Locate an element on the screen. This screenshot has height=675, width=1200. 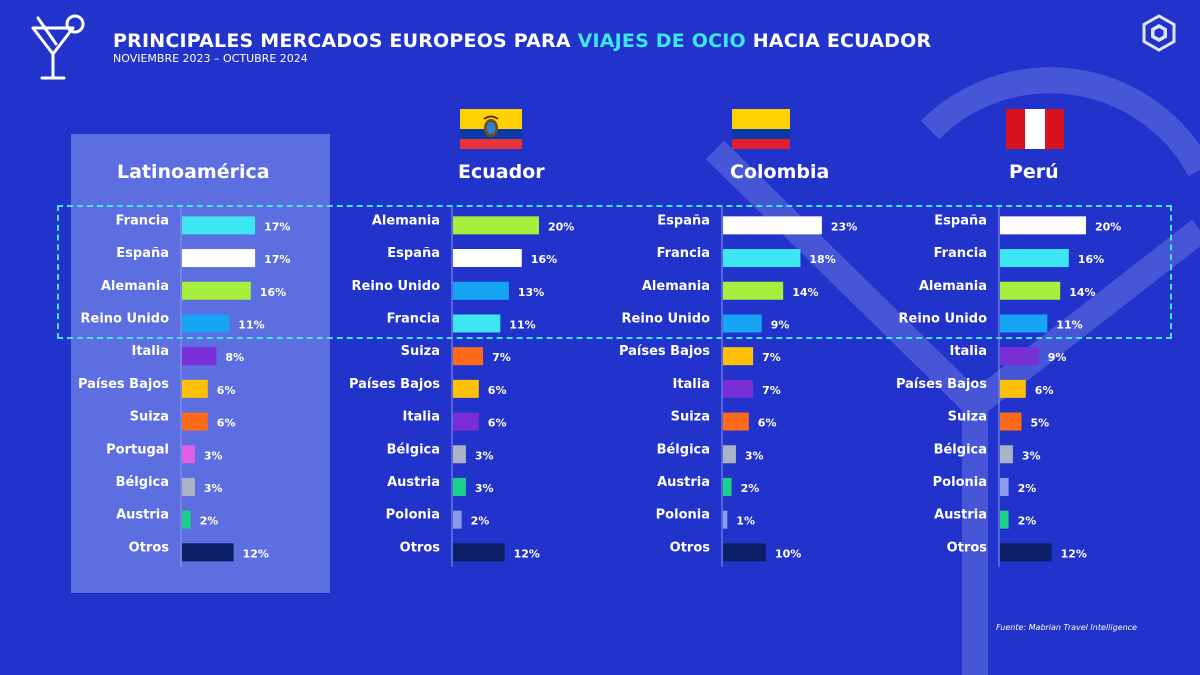
ecuador-category-label: Italia is located at coordinates (421, 417).